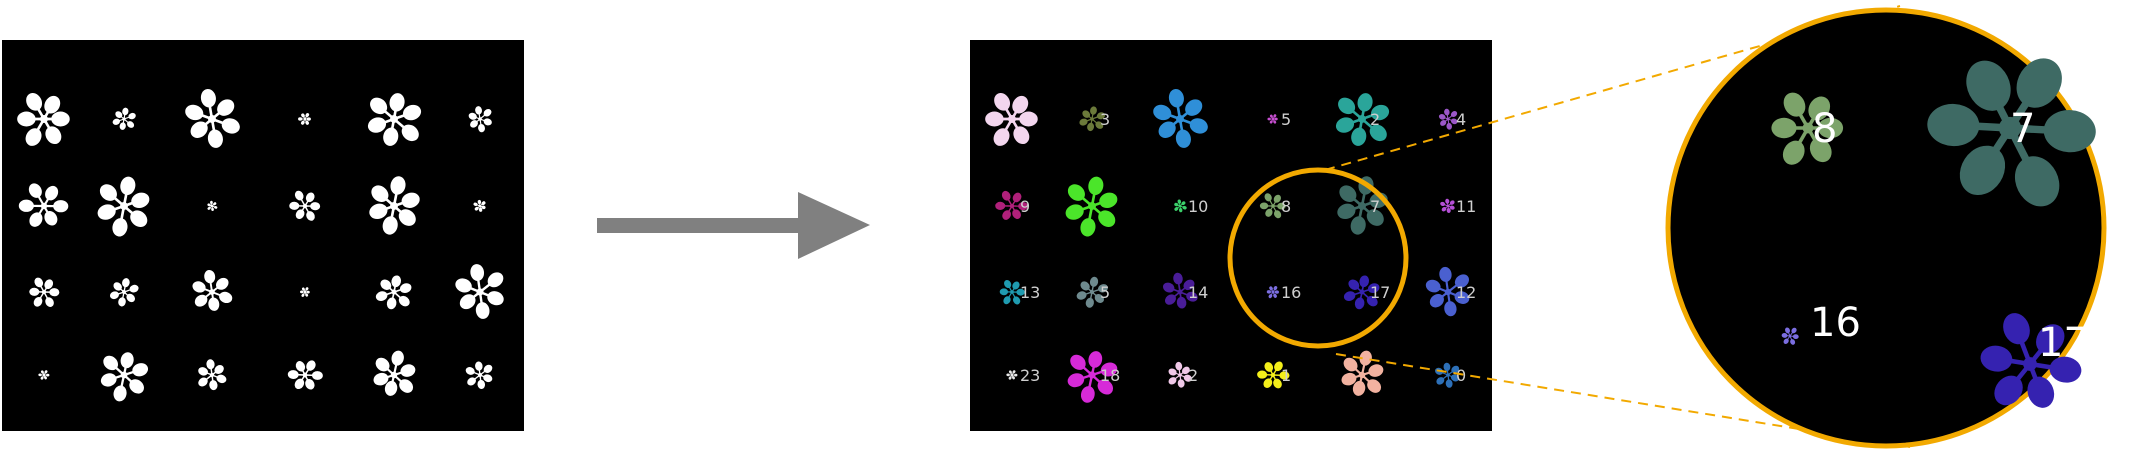  Describe the element at coordinates (1025, 206) in the screenshot. I see `plant-id-label: 9` at that location.